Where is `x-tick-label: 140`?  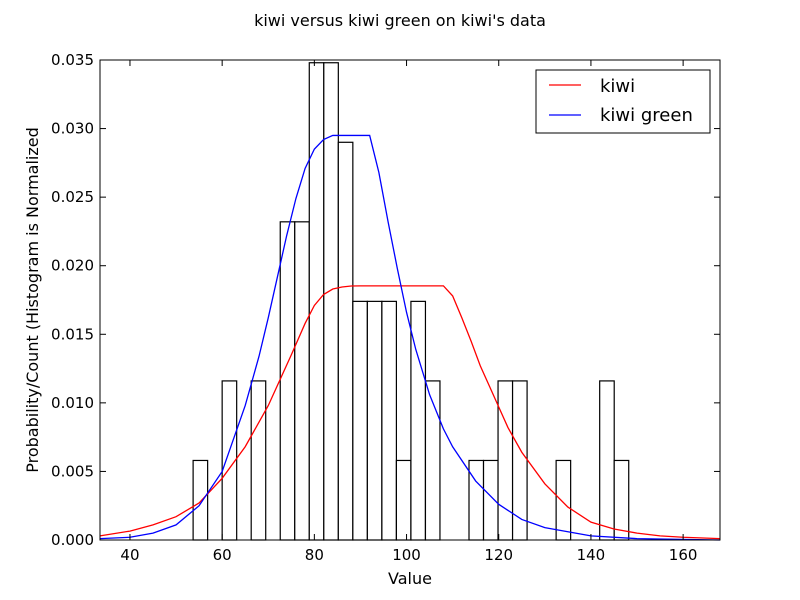
x-tick-label: 140 is located at coordinates (591, 555).